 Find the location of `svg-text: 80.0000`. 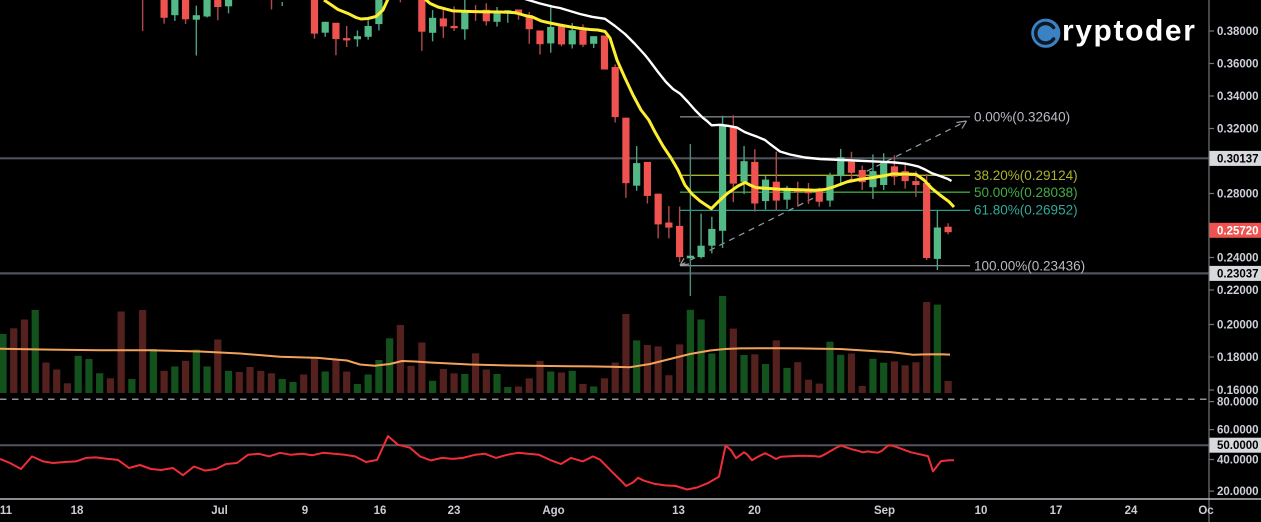

svg-text: 80.0000 is located at coordinates (1238, 403).